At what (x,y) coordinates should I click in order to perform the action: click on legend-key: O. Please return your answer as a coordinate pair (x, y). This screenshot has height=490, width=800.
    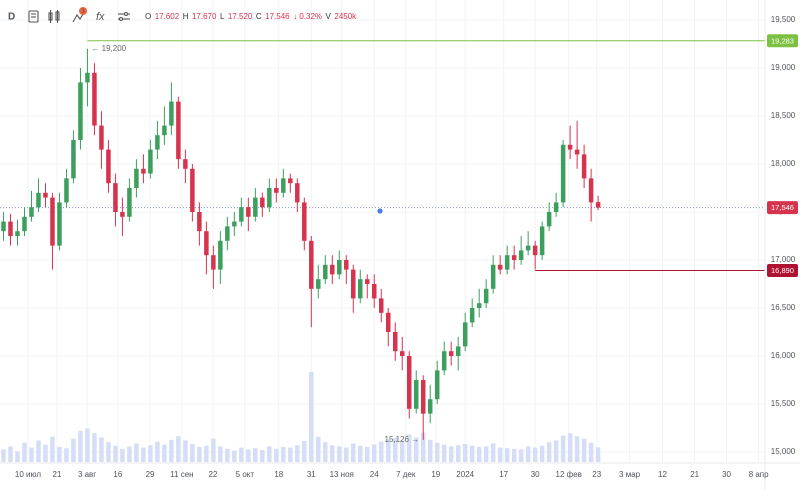
    Looking at the image, I should click on (148, 16).